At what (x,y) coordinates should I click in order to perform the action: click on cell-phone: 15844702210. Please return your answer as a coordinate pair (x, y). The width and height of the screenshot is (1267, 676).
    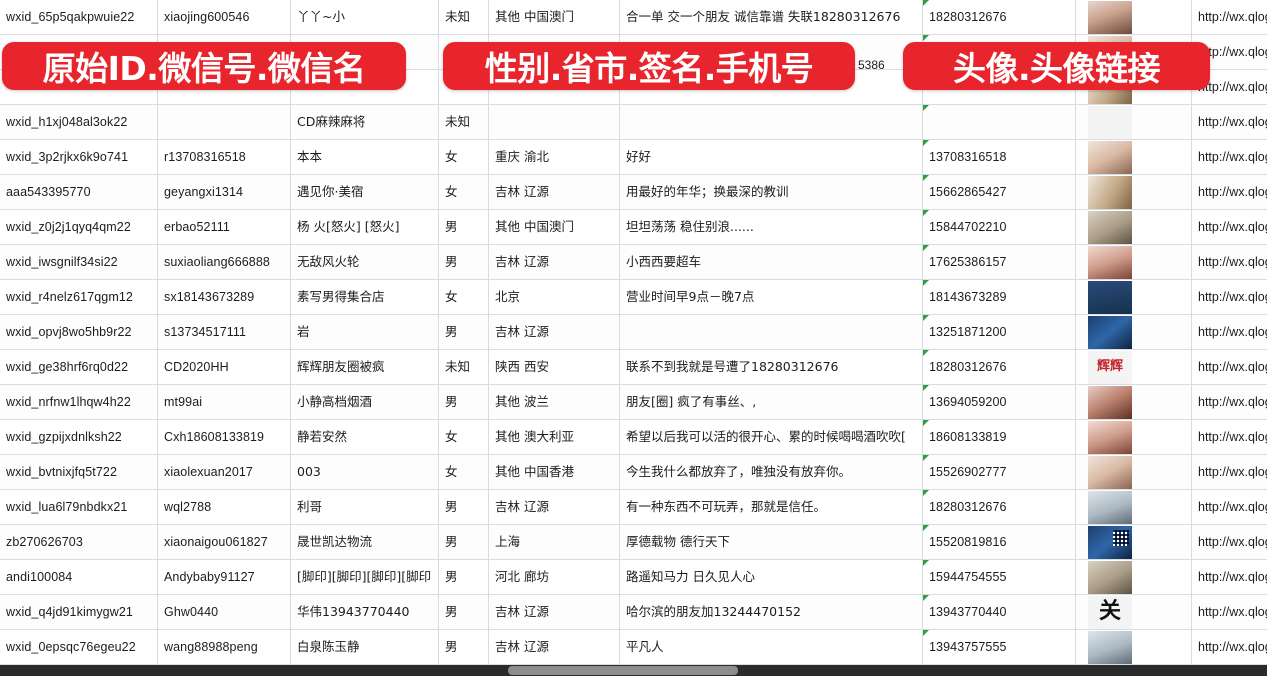
    Looking at the image, I should click on (999, 227).